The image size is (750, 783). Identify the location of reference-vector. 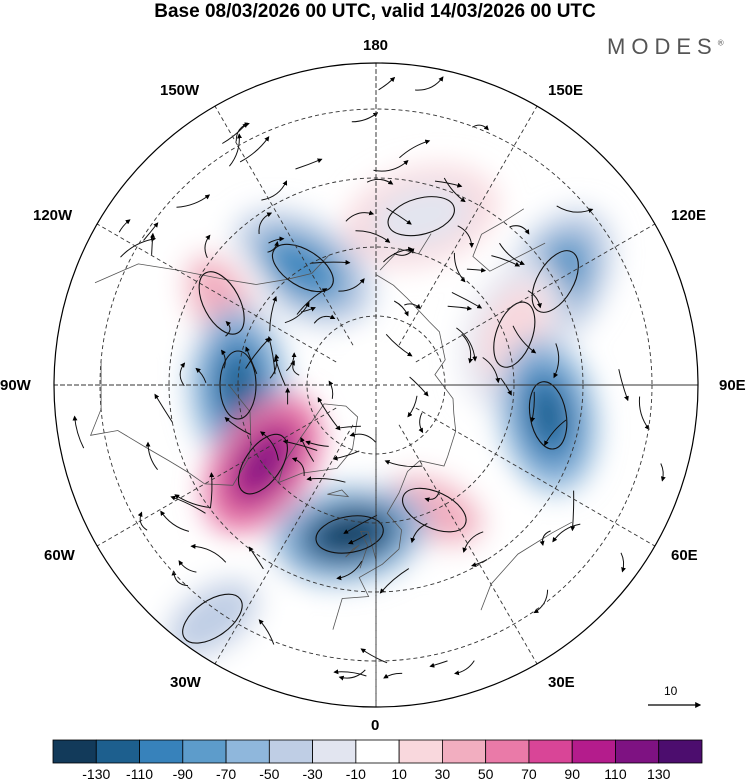
(675, 705).